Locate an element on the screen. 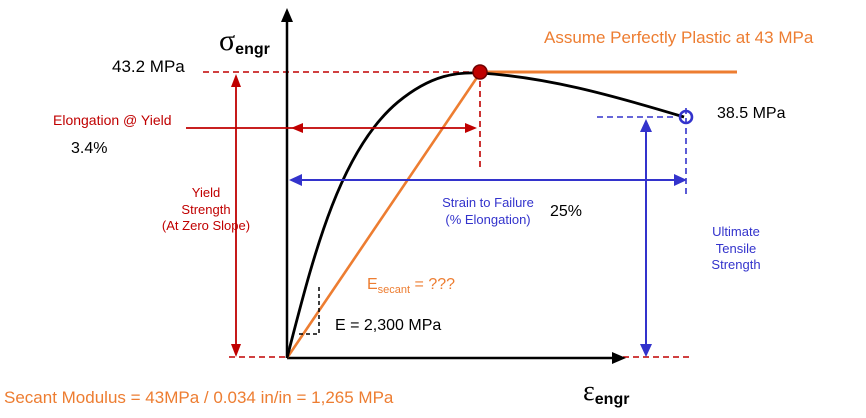 The image size is (866, 418). secant-modulus-symbol: Esecant = ??? is located at coordinates (411, 276).